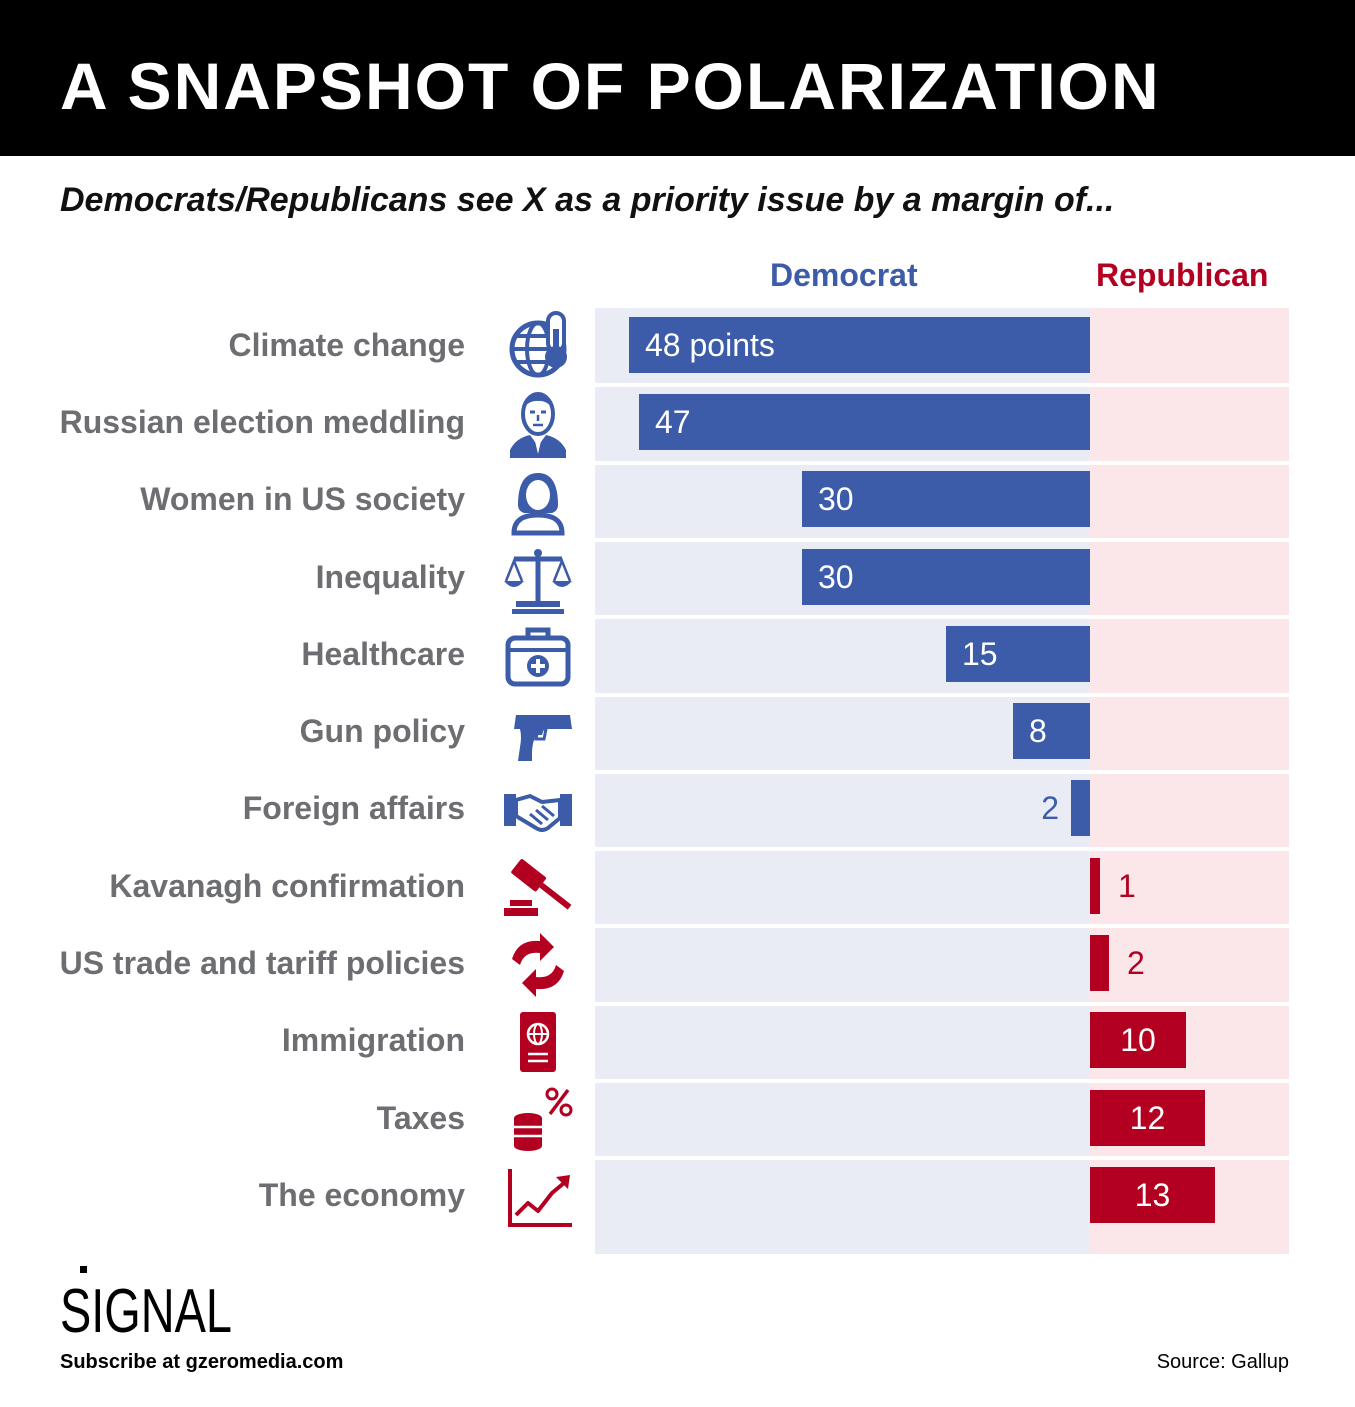  What do you see at coordinates (262, 963) in the screenshot?
I see `category-label: US trade and tariff policies` at bounding box center [262, 963].